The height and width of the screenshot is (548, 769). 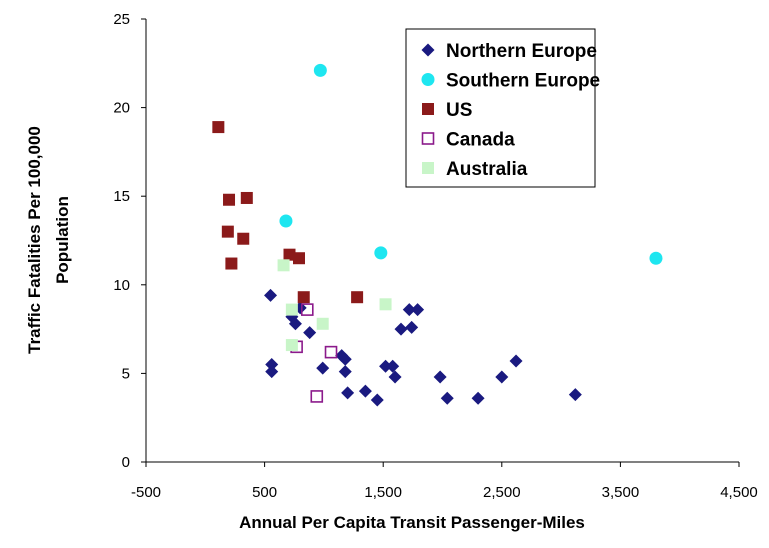 What do you see at coordinates (121, 285) in the screenshot?
I see `y-tick-label: 10` at bounding box center [121, 285].